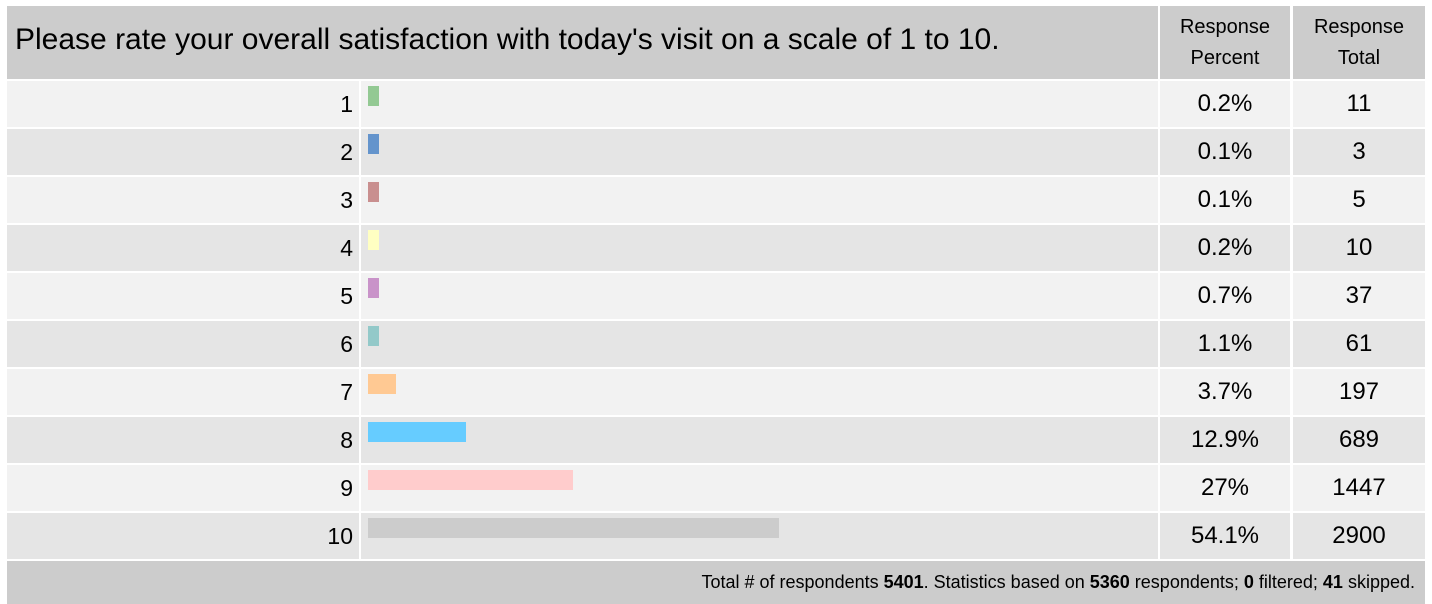 Image resolution: width=1432 pixels, height=604 pixels. I want to click on footer-text: filtered;, so click(1288, 582).